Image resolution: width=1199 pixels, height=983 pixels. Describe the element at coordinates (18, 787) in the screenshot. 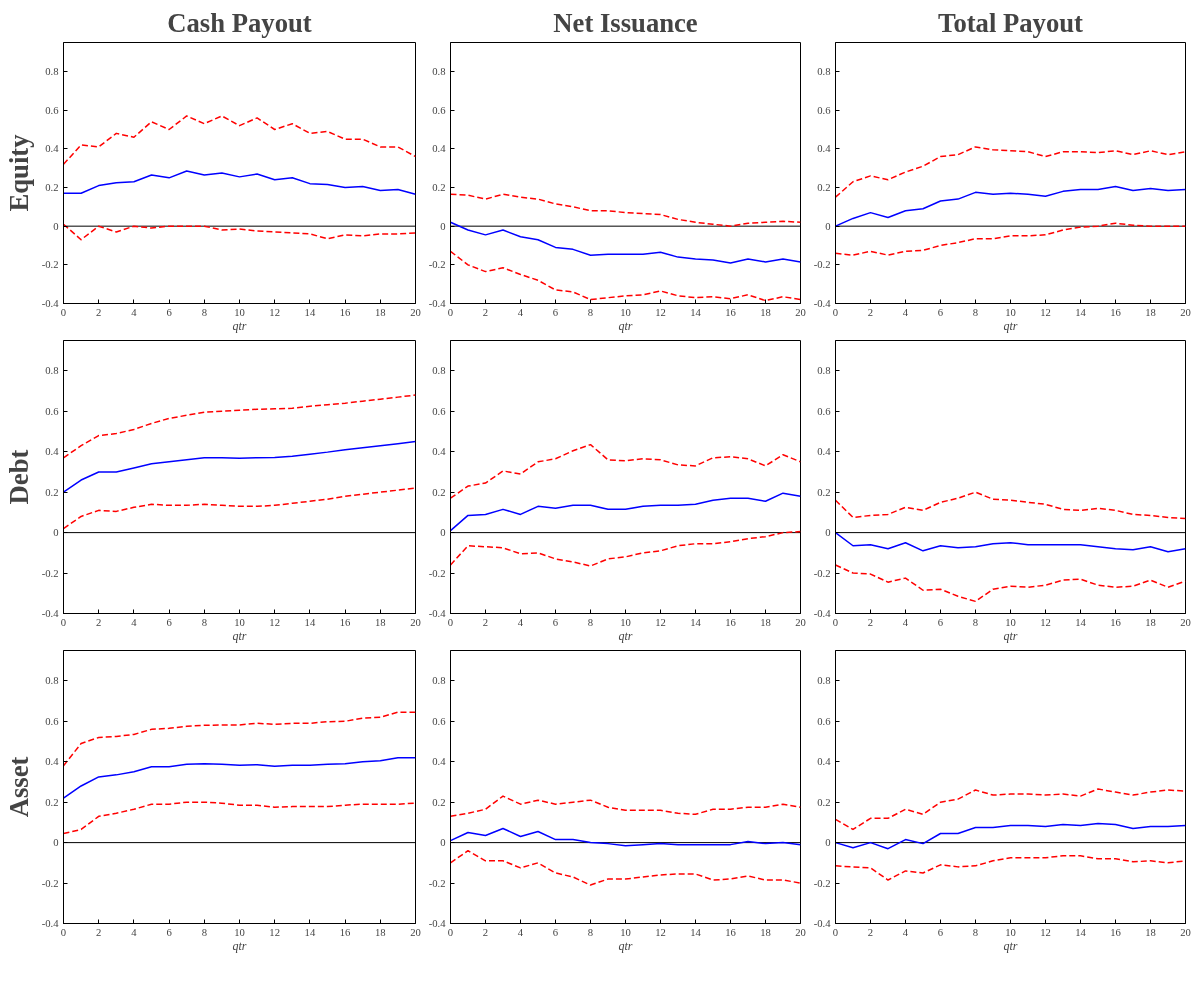

I see `y-axis-title: Asset` at that location.